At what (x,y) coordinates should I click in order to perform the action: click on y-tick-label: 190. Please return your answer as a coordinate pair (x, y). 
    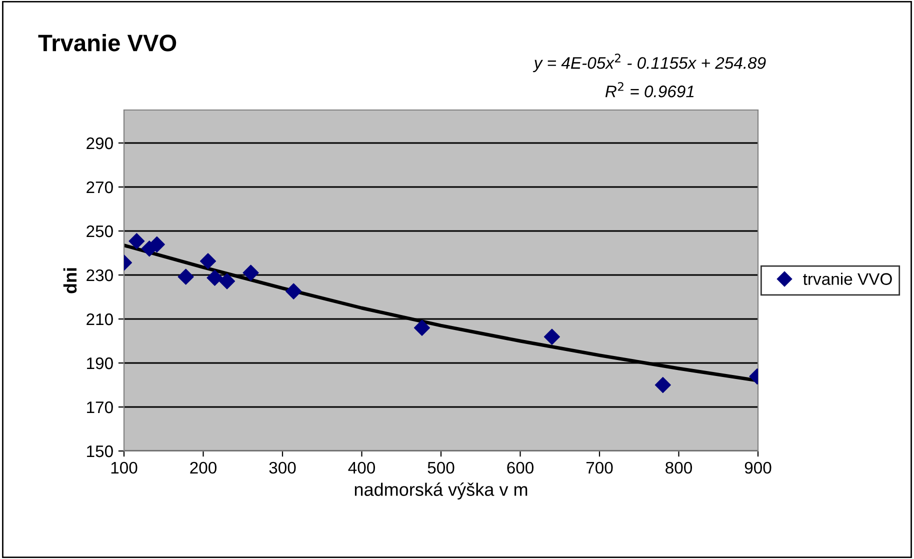
    Looking at the image, I should click on (100, 363).